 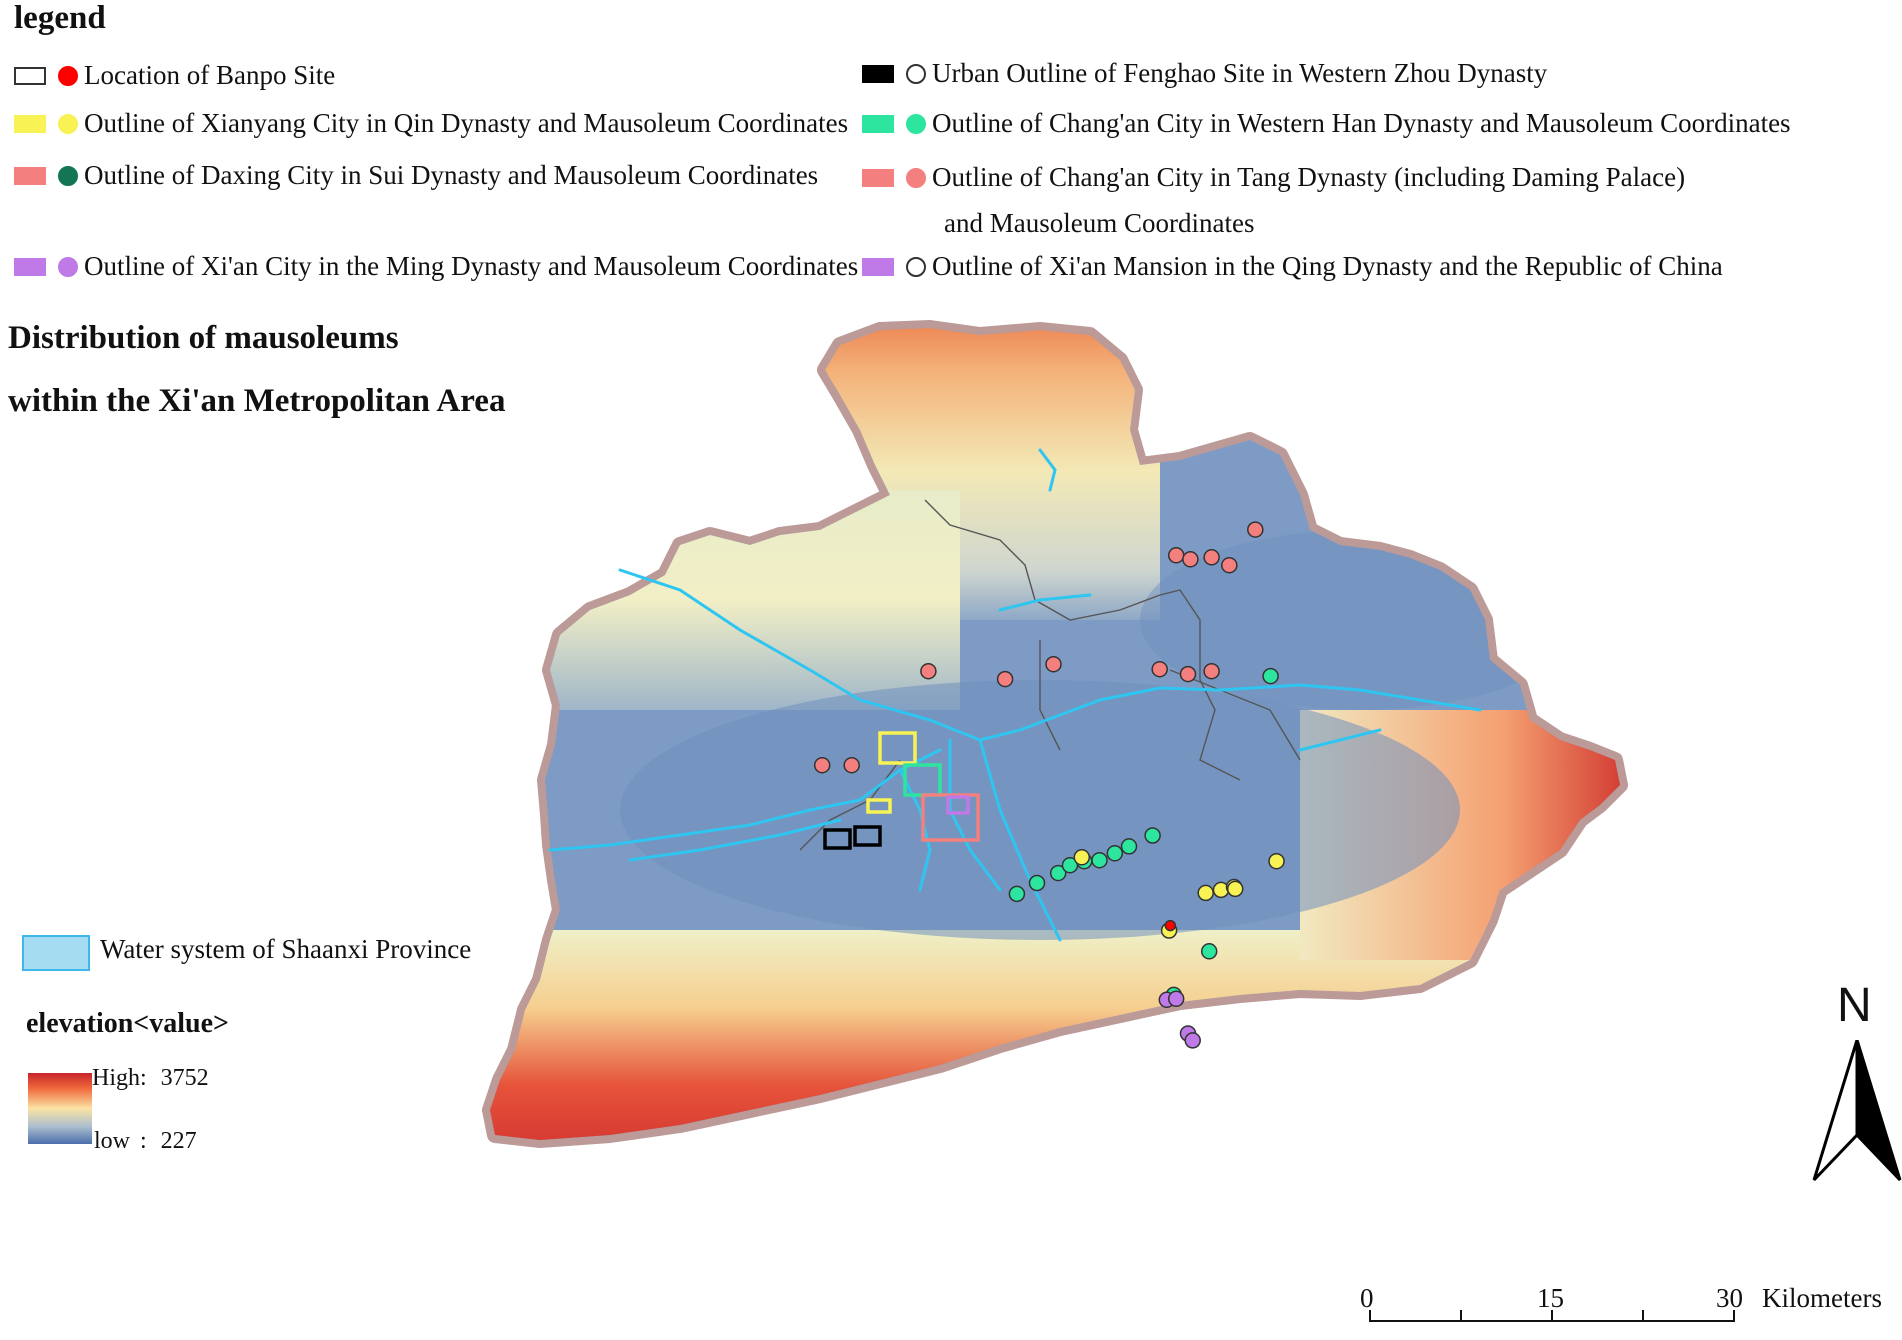 I want to click on legend-title: legend, so click(x=60, y=18).